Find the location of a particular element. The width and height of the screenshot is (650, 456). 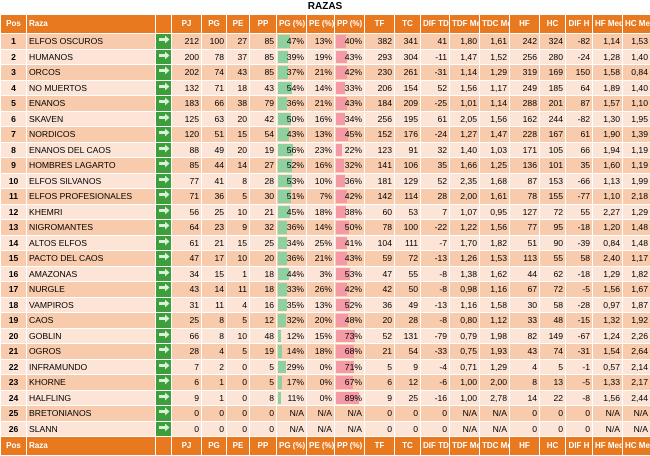

table-cell: -77 is located at coordinates (579, 197).